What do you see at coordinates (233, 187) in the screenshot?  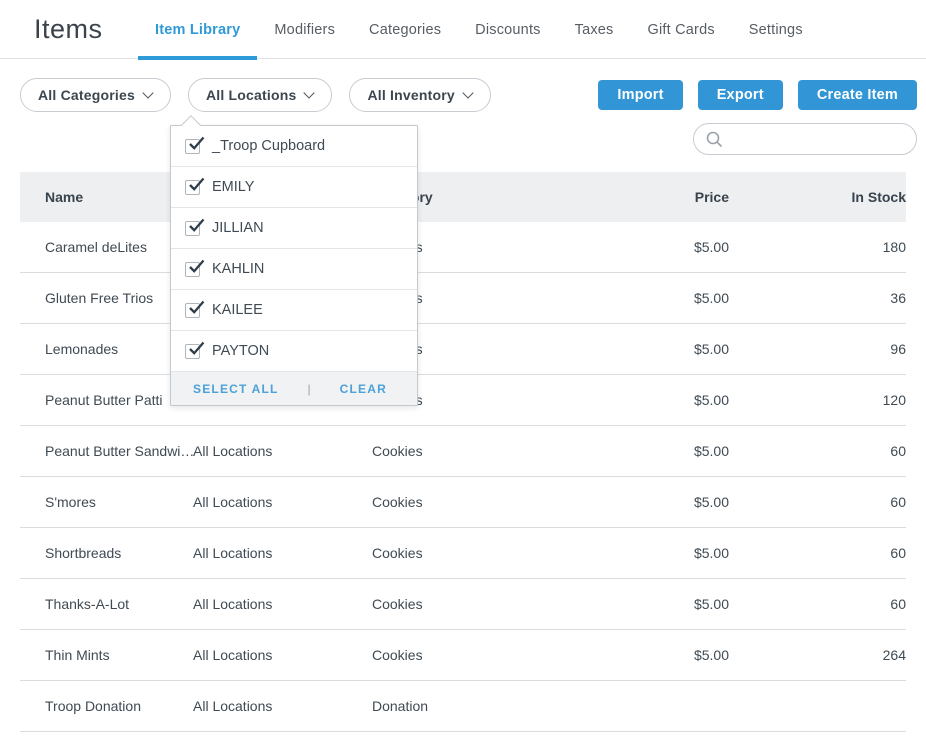 I see `location-option-label: EMILY` at bounding box center [233, 187].